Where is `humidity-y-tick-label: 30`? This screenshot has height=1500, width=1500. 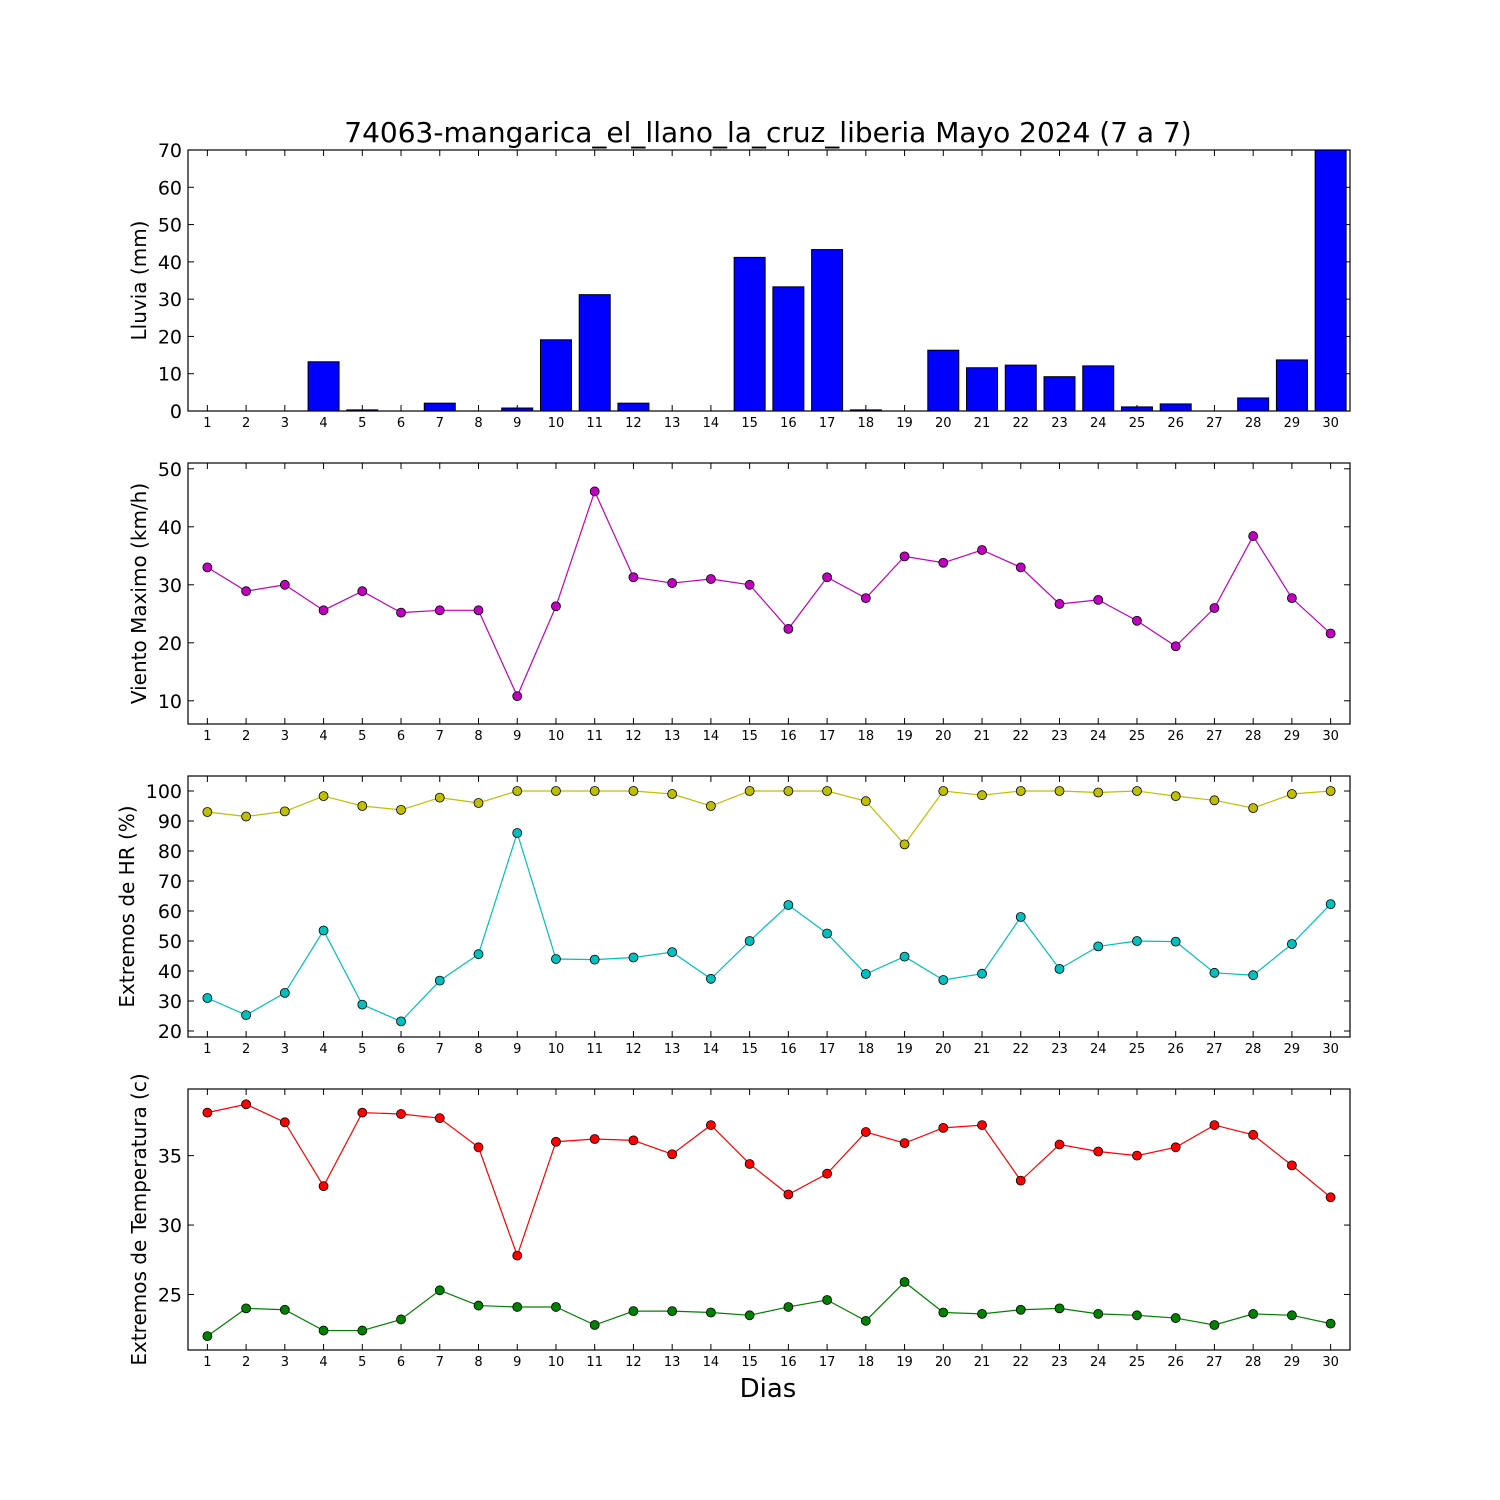
humidity-y-tick-label: 30 is located at coordinates (170, 1002).